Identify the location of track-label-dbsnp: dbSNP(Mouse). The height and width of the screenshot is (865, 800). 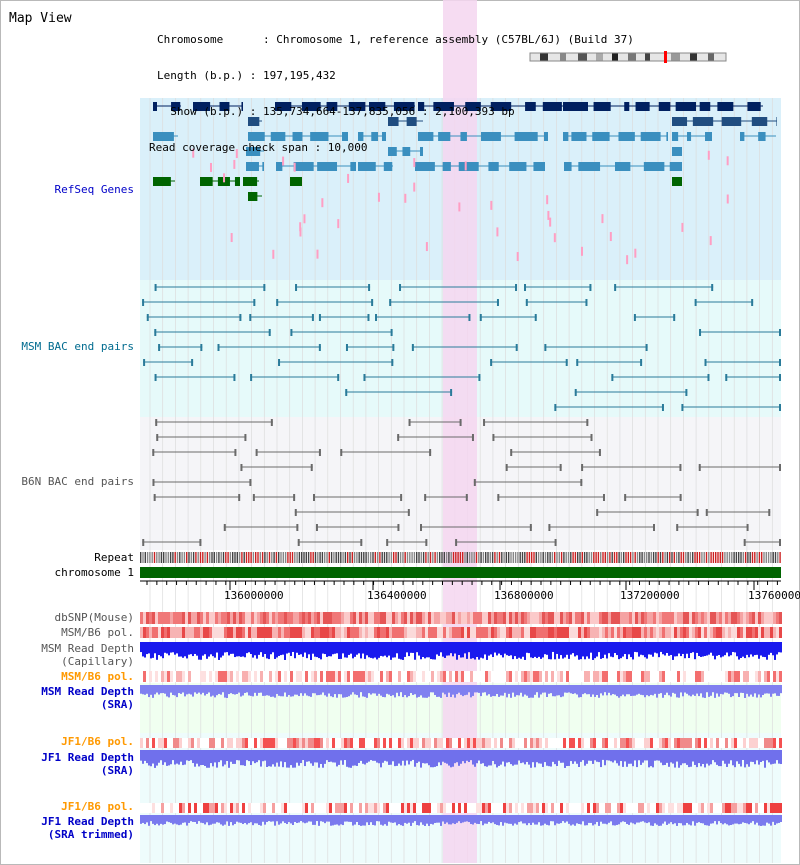
(94, 617).